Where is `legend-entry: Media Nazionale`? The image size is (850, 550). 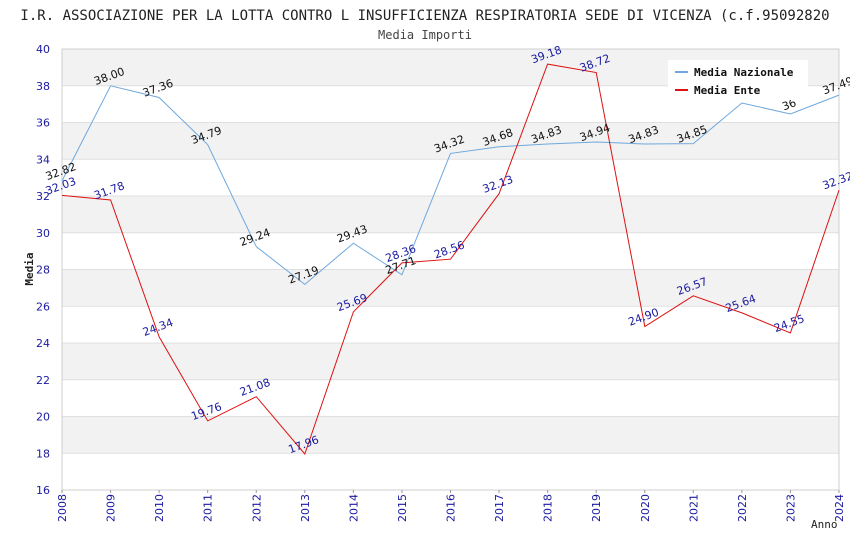
legend-entry: Media Nazionale is located at coordinates (744, 72).